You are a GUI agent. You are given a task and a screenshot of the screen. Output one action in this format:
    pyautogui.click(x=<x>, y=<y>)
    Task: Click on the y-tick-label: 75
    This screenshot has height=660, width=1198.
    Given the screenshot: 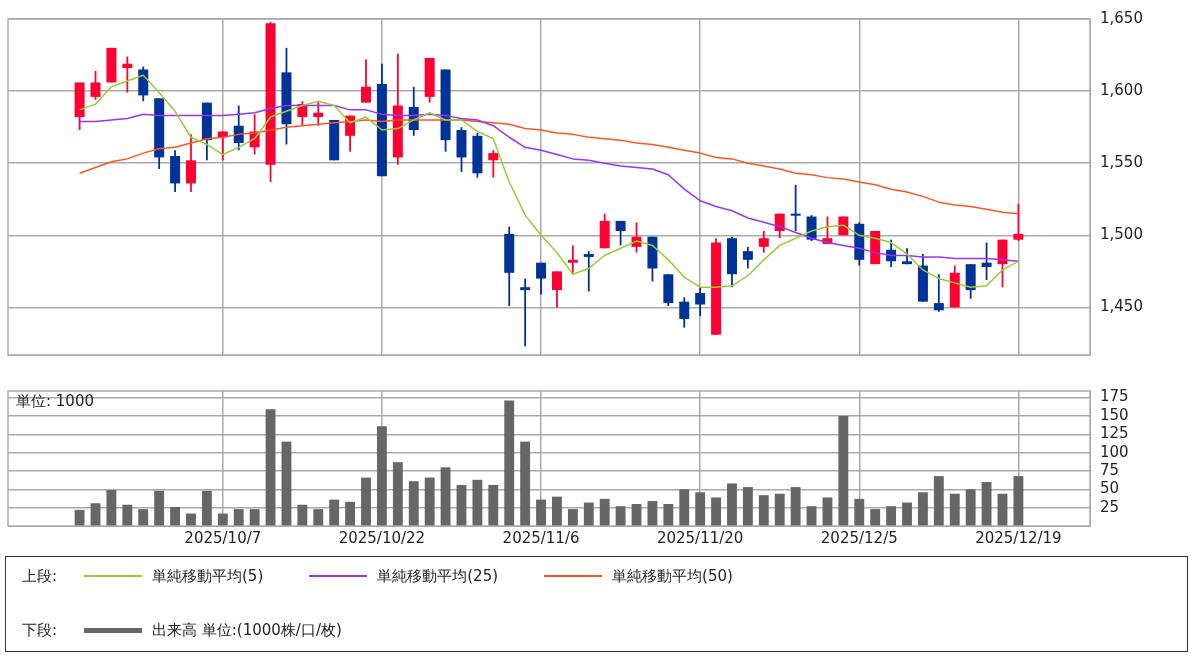 What is the action you would take?
    pyautogui.click(x=1110, y=469)
    